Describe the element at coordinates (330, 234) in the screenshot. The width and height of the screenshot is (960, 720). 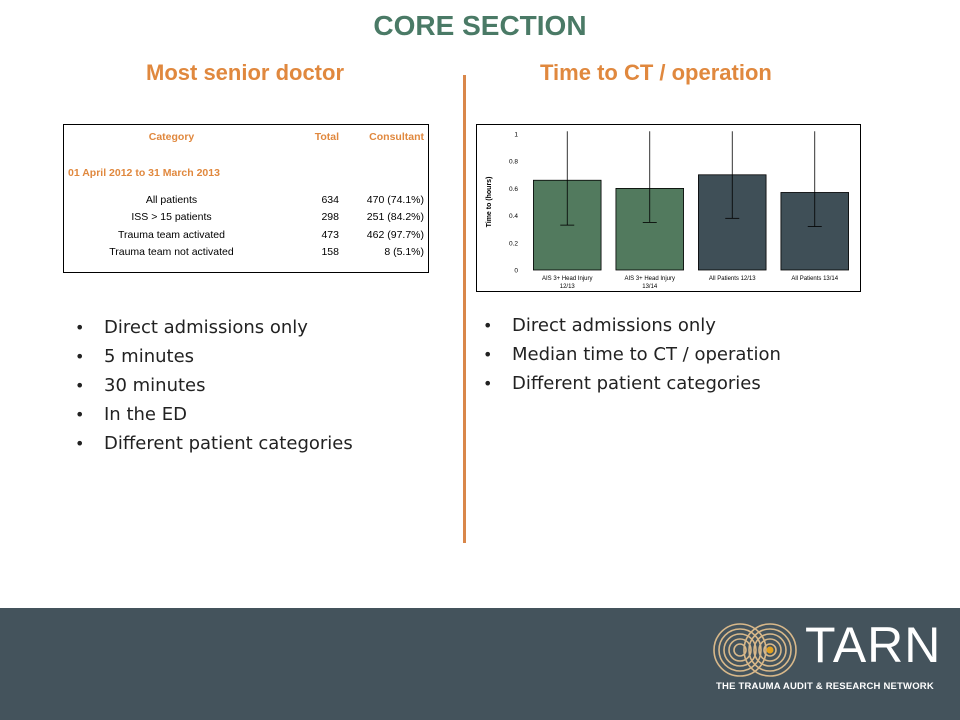
I see `row-total: 473` at that location.